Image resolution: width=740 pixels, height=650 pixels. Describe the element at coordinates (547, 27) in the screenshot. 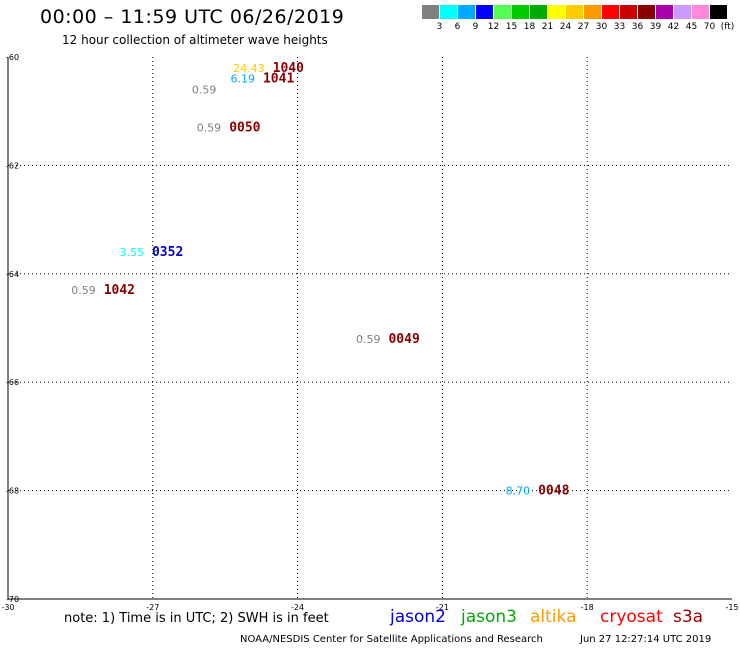

I see `scale-label: 21` at that location.